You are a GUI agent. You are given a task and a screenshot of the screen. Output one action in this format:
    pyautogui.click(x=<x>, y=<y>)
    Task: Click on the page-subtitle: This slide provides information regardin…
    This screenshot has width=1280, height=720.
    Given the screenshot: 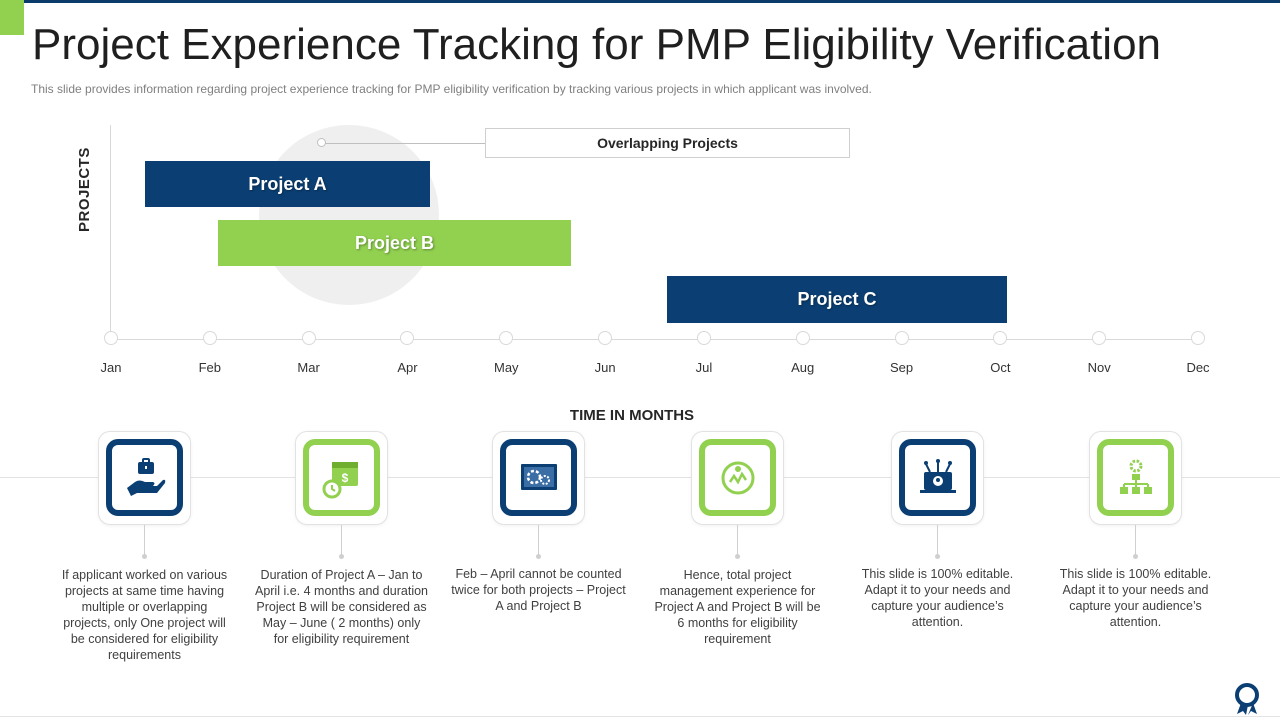 What is the action you would take?
    pyautogui.click(x=451, y=89)
    